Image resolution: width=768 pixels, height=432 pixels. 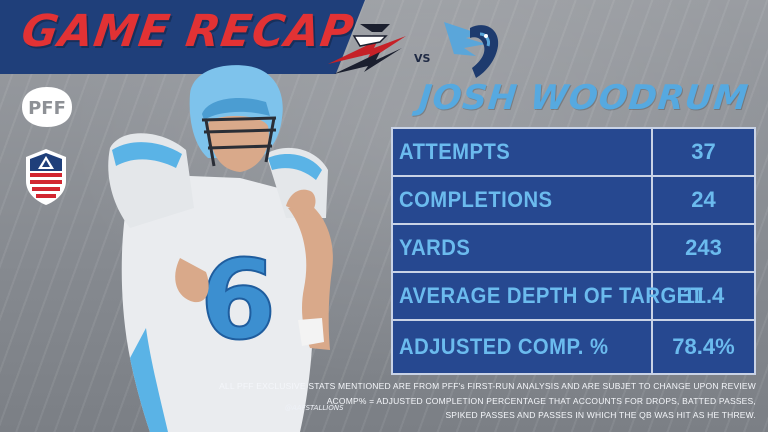 What do you see at coordinates (435, 247) in the screenshot?
I see `stat-label: YARDS` at bounding box center [435, 247].